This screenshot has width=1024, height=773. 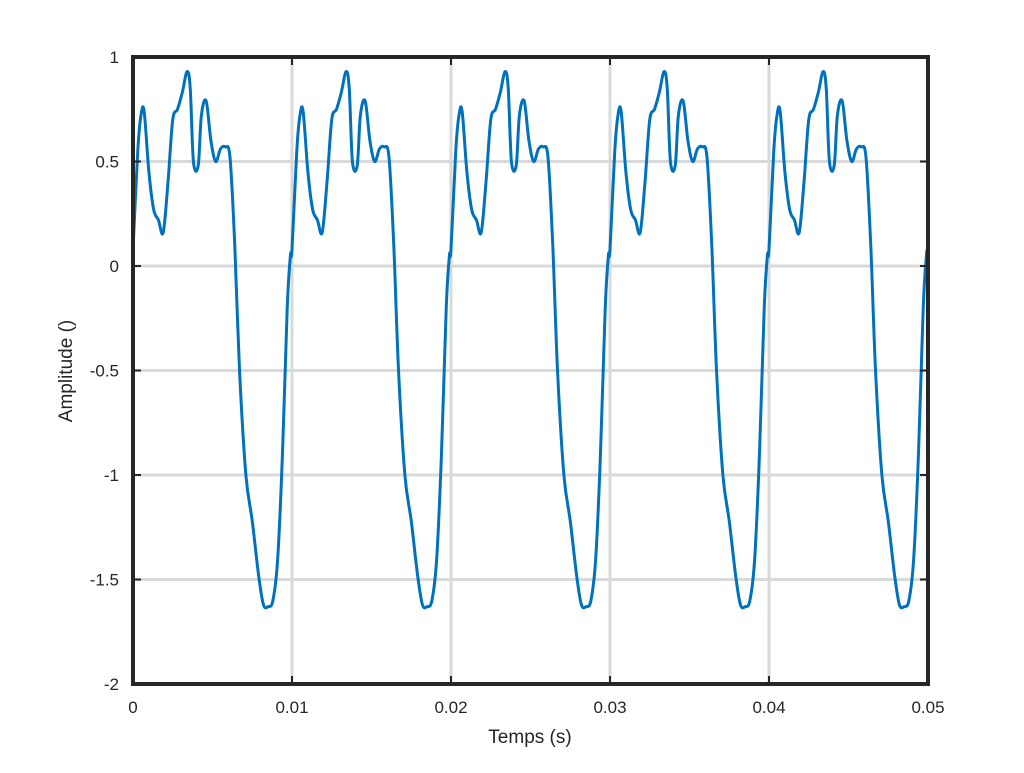 What do you see at coordinates (927, 707) in the screenshot?
I see `x-tick-label: 0.05` at bounding box center [927, 707].